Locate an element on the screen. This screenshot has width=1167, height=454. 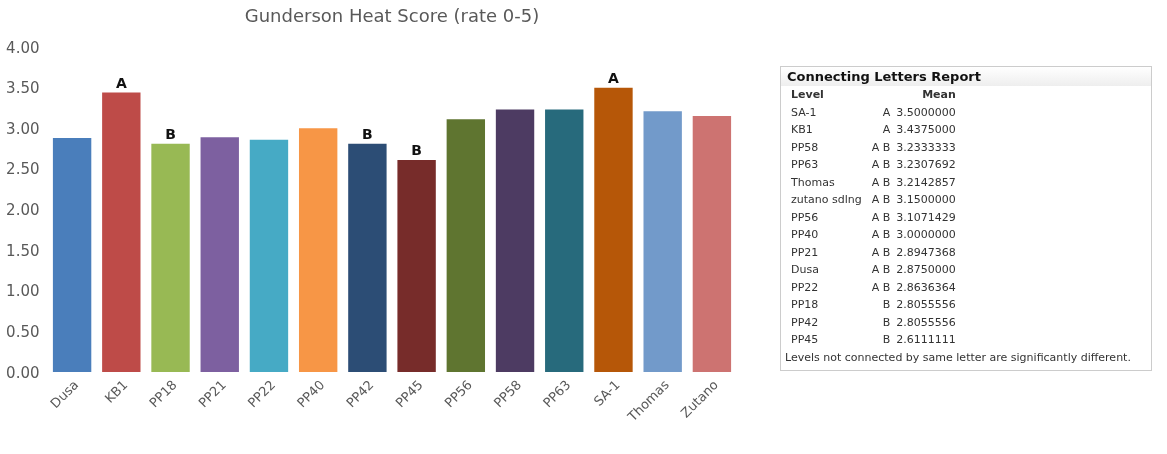
data-label: 2.6111111 is located at coordinates (926, 340).